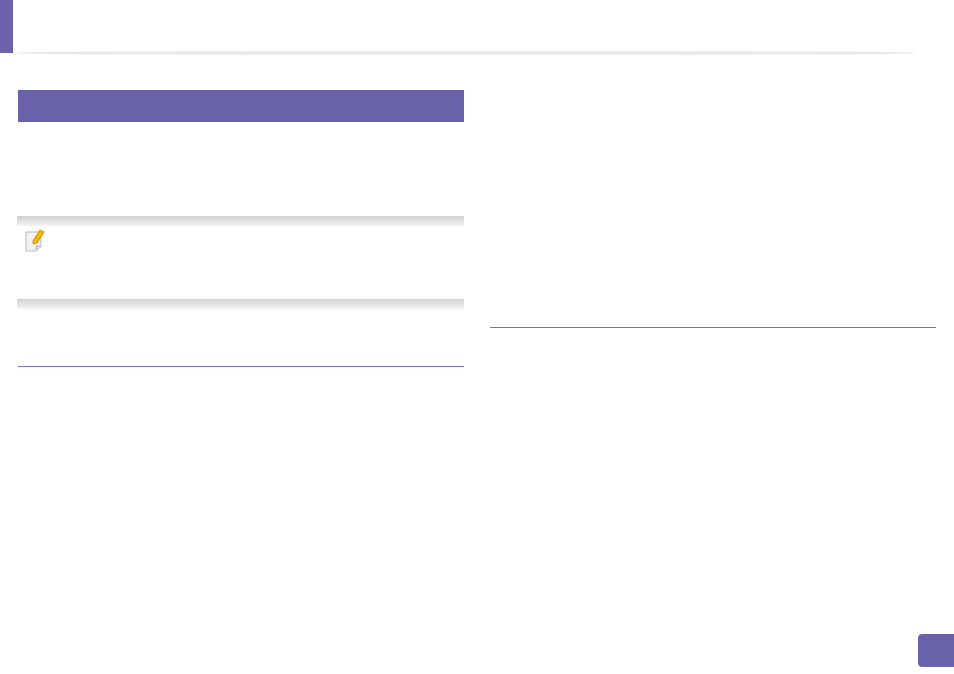  Describe the element at coordinates (35, 241) in the screenshot. I see `note-pencil-icon` at that location.